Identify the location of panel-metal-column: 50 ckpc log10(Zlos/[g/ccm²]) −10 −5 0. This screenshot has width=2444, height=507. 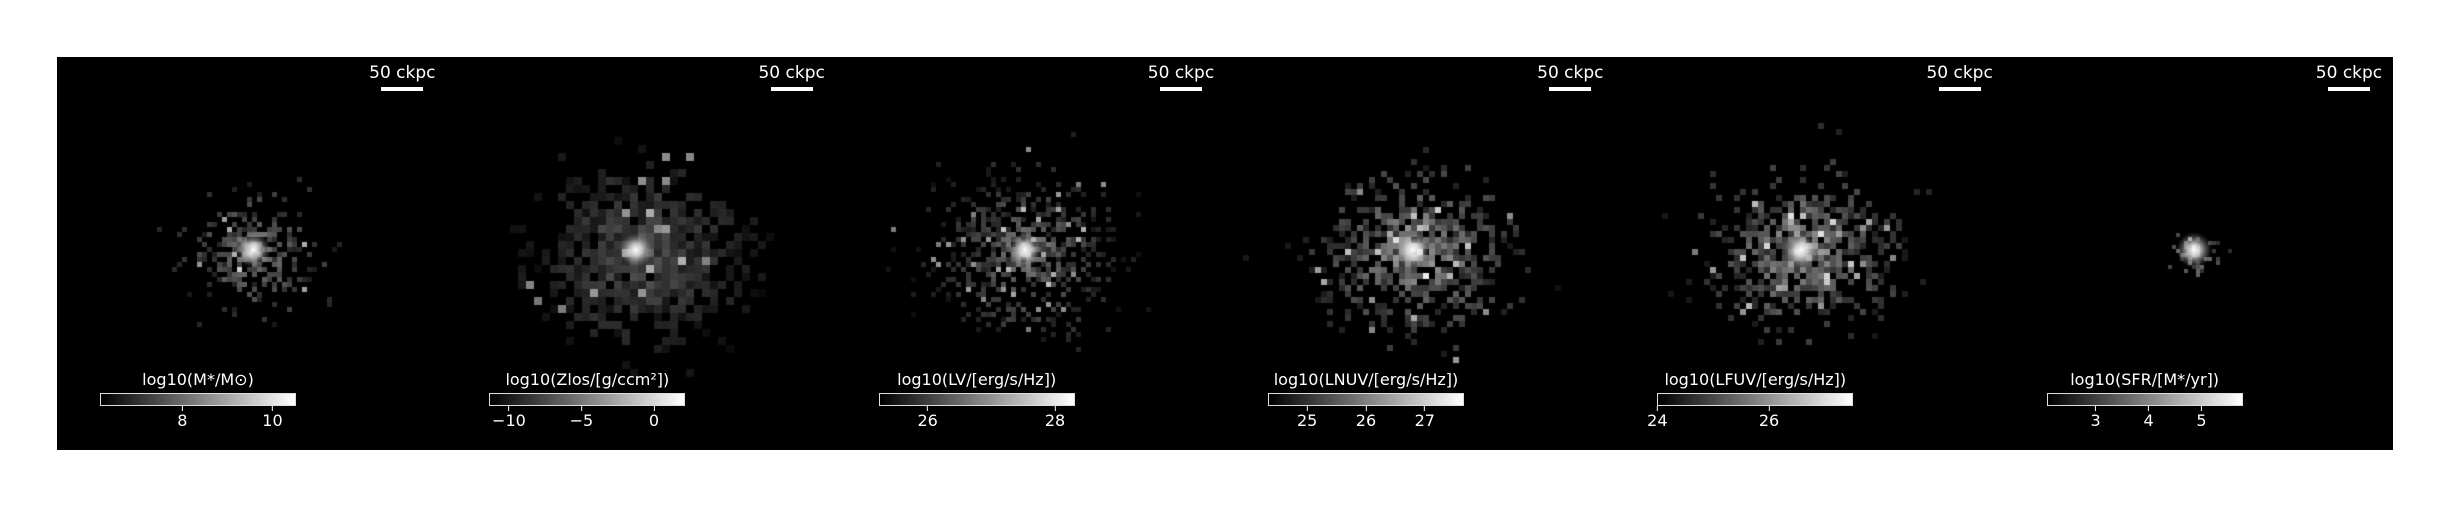
(641, 253).